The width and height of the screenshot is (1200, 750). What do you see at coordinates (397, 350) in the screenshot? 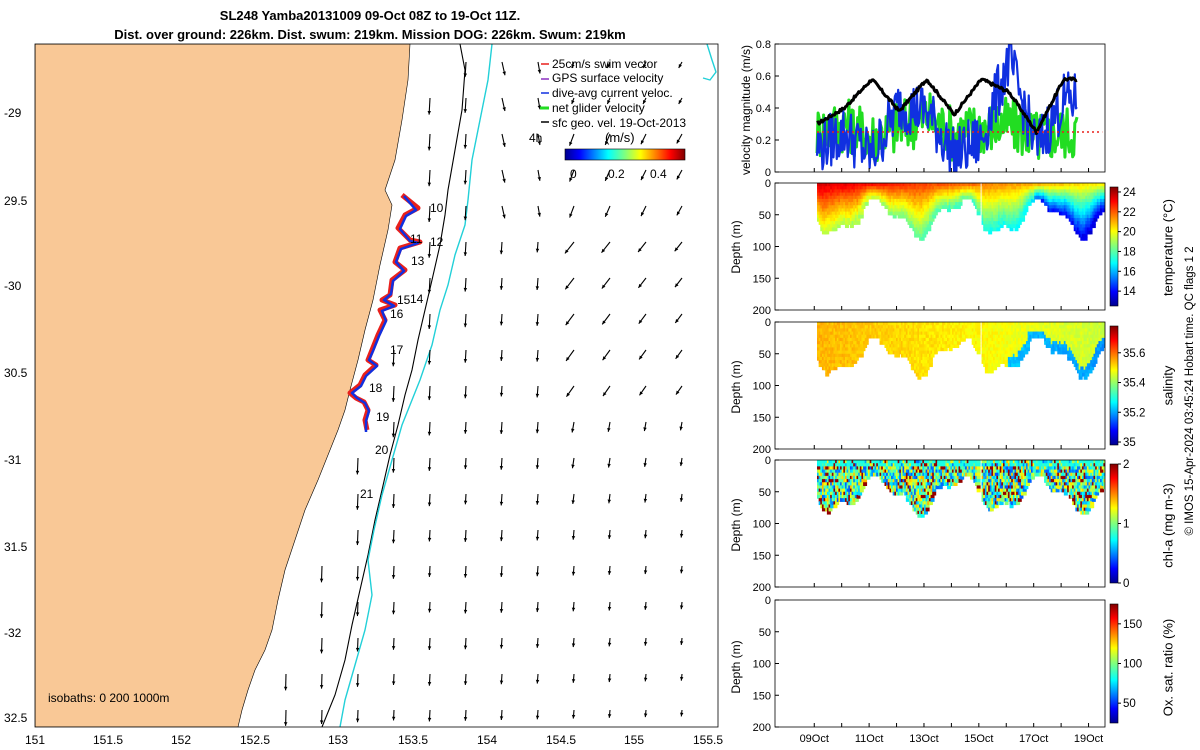
I see `day-label-17: 17` at bounding box center [397, 350].